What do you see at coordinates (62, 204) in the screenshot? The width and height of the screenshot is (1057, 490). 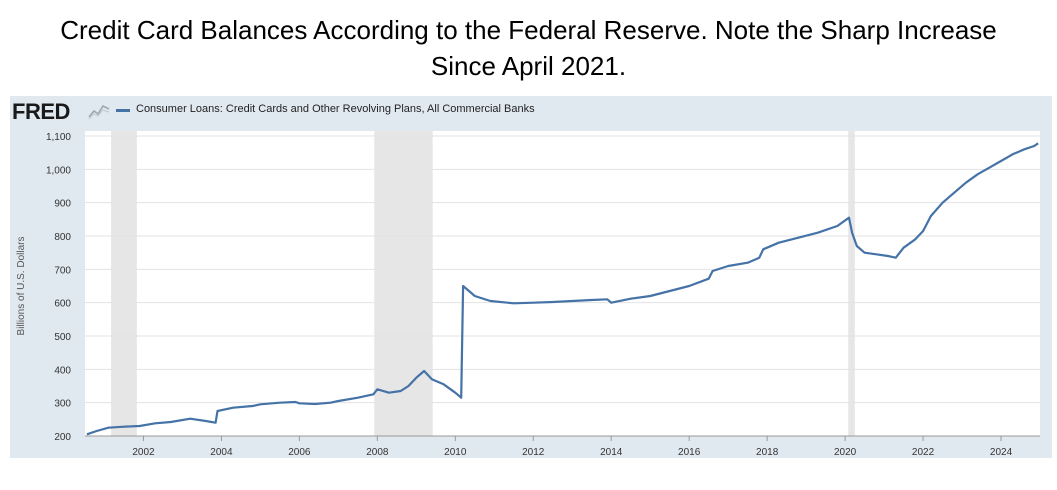 I see `y-tick-label: 900` at bounding box center [62, 204].